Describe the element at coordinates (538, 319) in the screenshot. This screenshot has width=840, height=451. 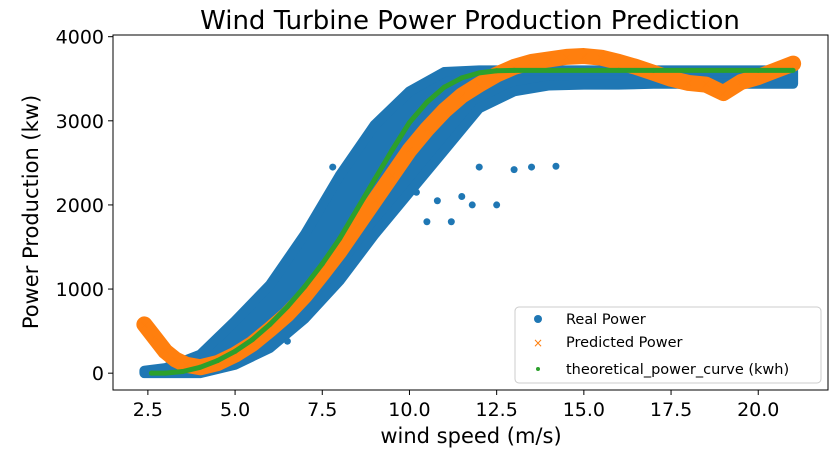
I see `legend-marker-real` at that location.